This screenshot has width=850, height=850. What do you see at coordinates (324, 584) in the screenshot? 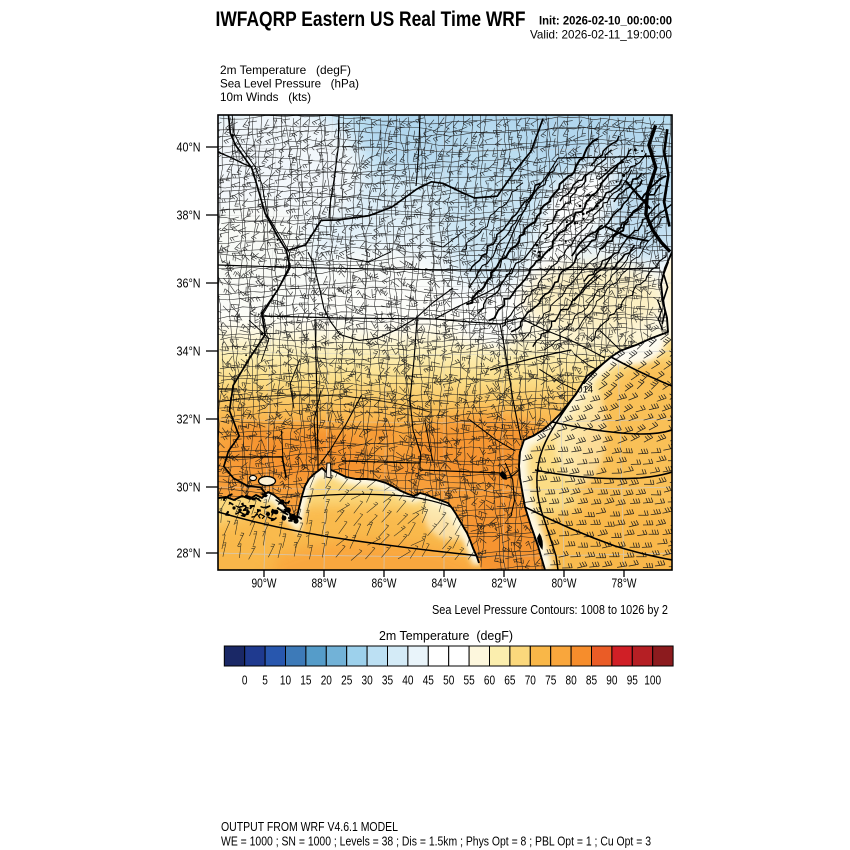
I see `svg-text: 88°W` at bounding box center [324, 584].